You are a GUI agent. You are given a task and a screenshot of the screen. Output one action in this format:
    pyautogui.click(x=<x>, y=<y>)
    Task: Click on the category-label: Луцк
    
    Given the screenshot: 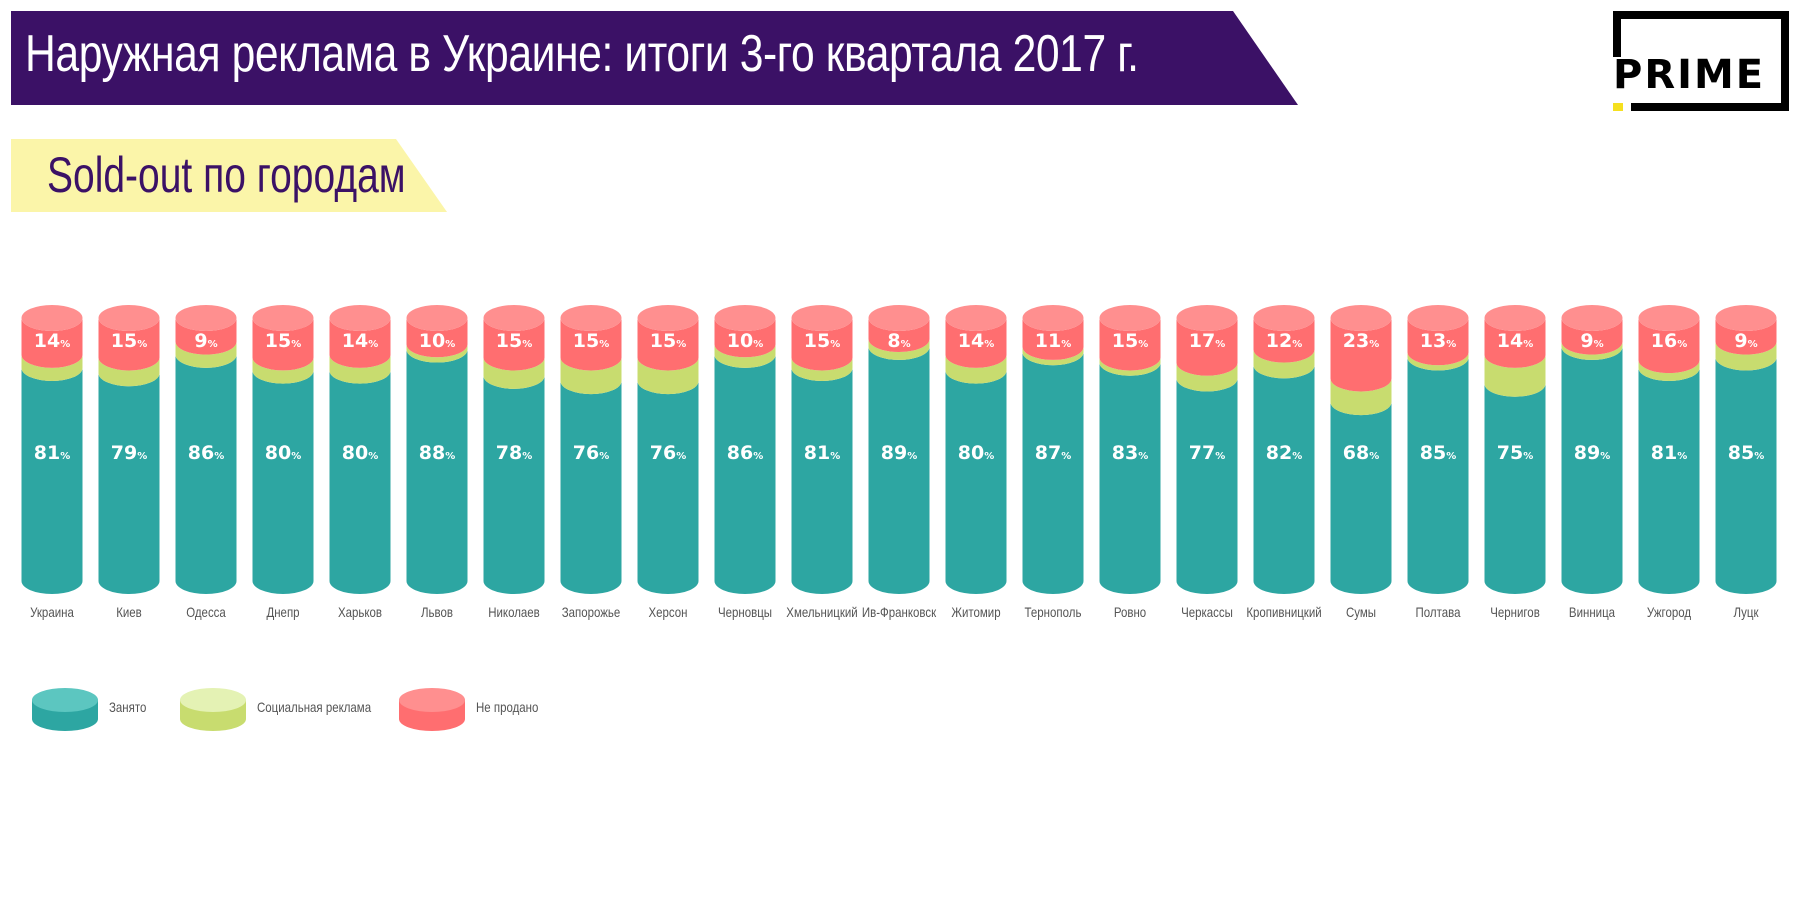 What is the action you would take?
    pyautogui.click(x=1746, y=612)
    